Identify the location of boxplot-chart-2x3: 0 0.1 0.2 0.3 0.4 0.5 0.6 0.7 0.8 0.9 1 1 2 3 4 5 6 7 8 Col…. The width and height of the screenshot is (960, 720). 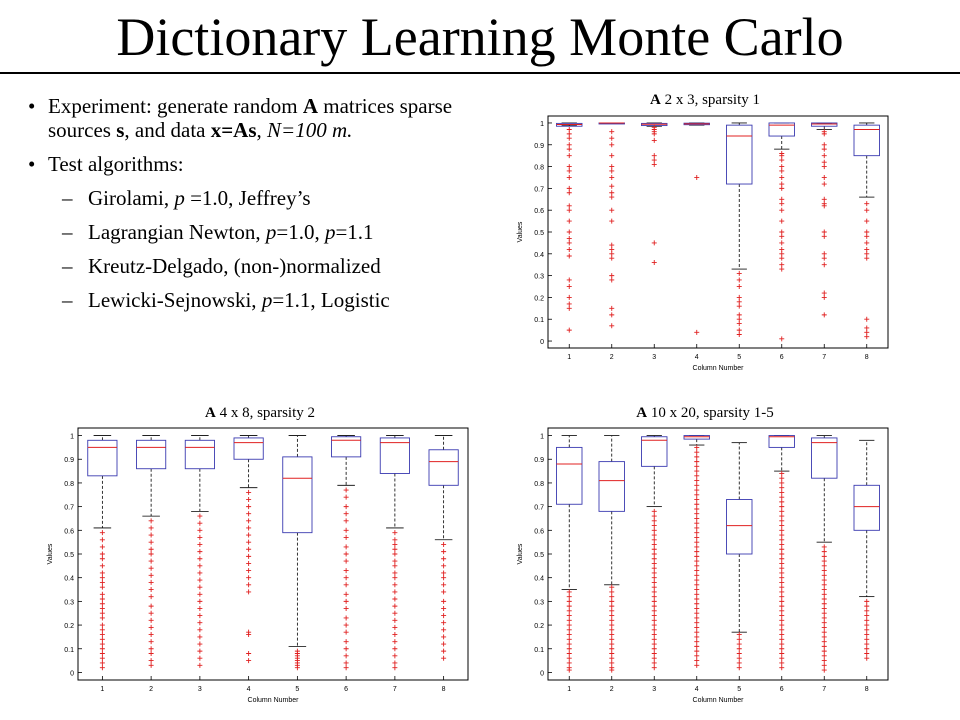
(703, 243).